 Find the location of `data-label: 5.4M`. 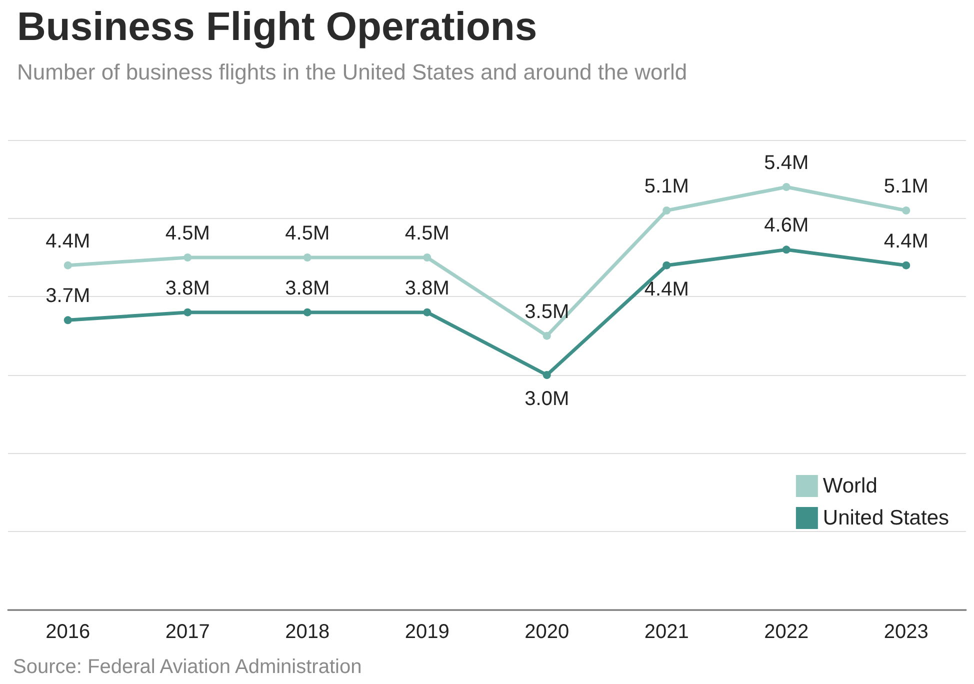

data-label: 5.4M is located at coordinates (786, 163).